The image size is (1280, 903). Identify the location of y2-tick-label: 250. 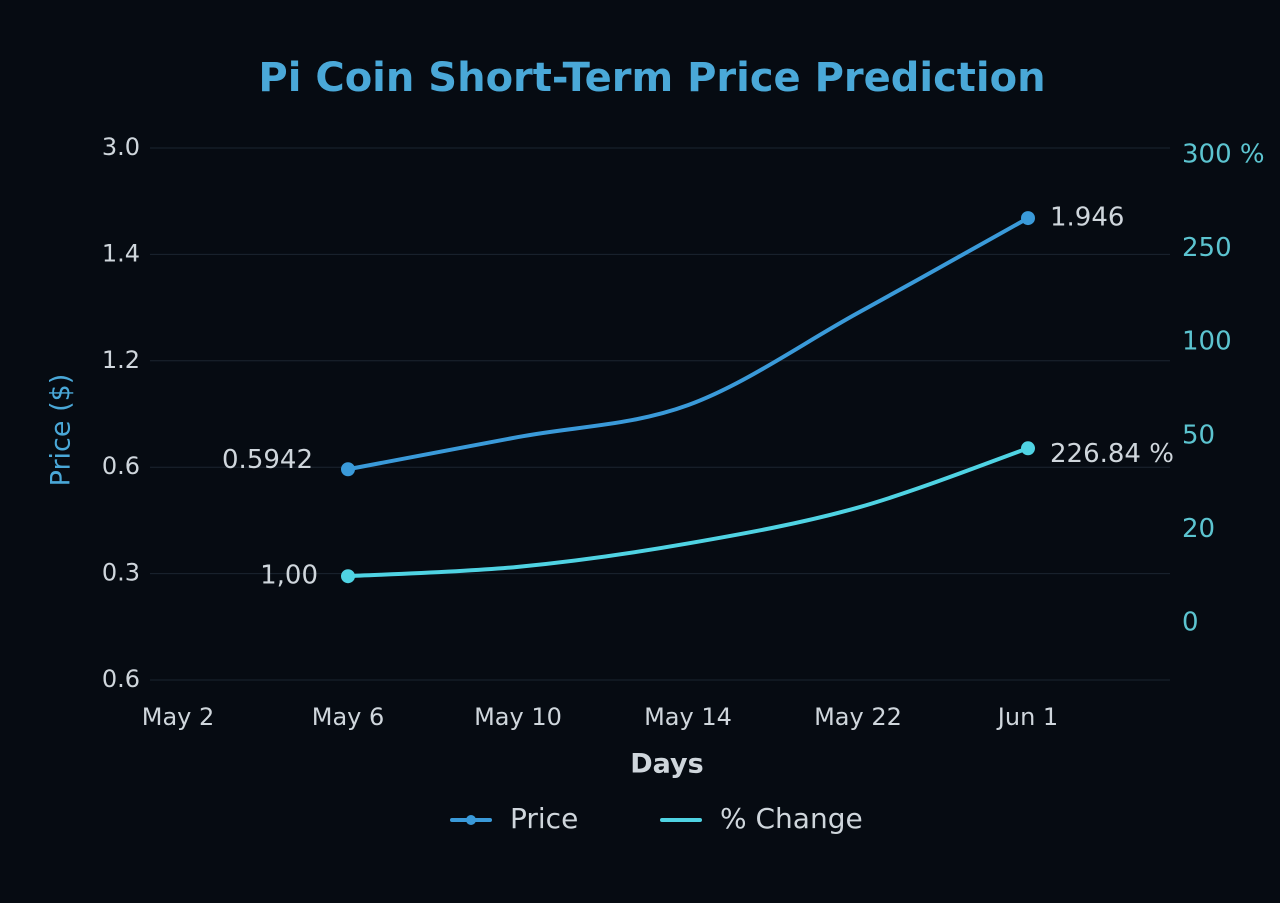
(1207, 248).